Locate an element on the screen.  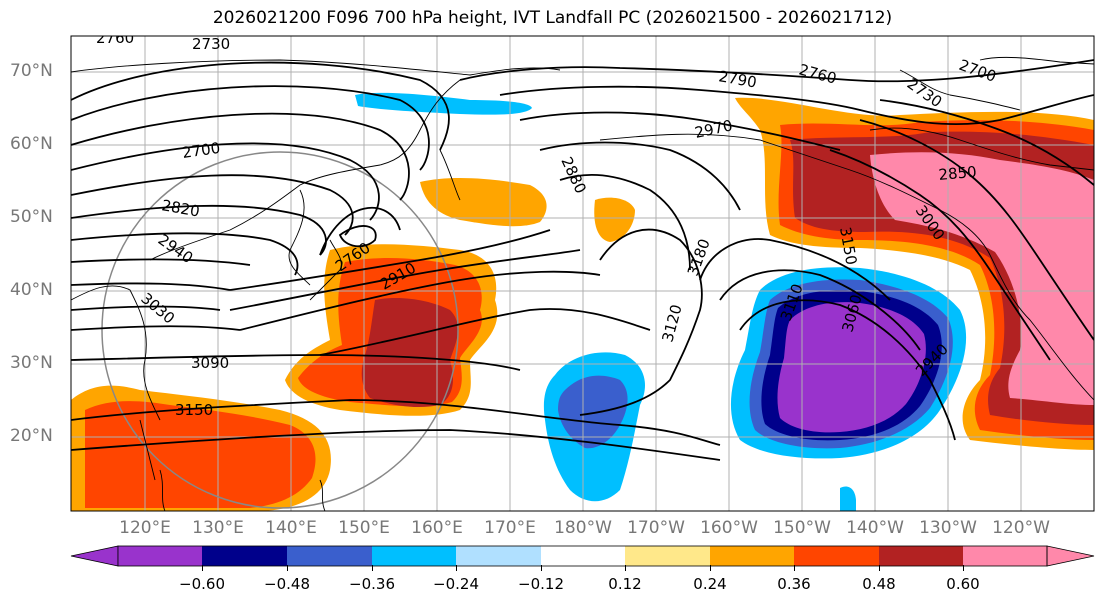
lon-label: 170°E is located at coordinates (510, 528).